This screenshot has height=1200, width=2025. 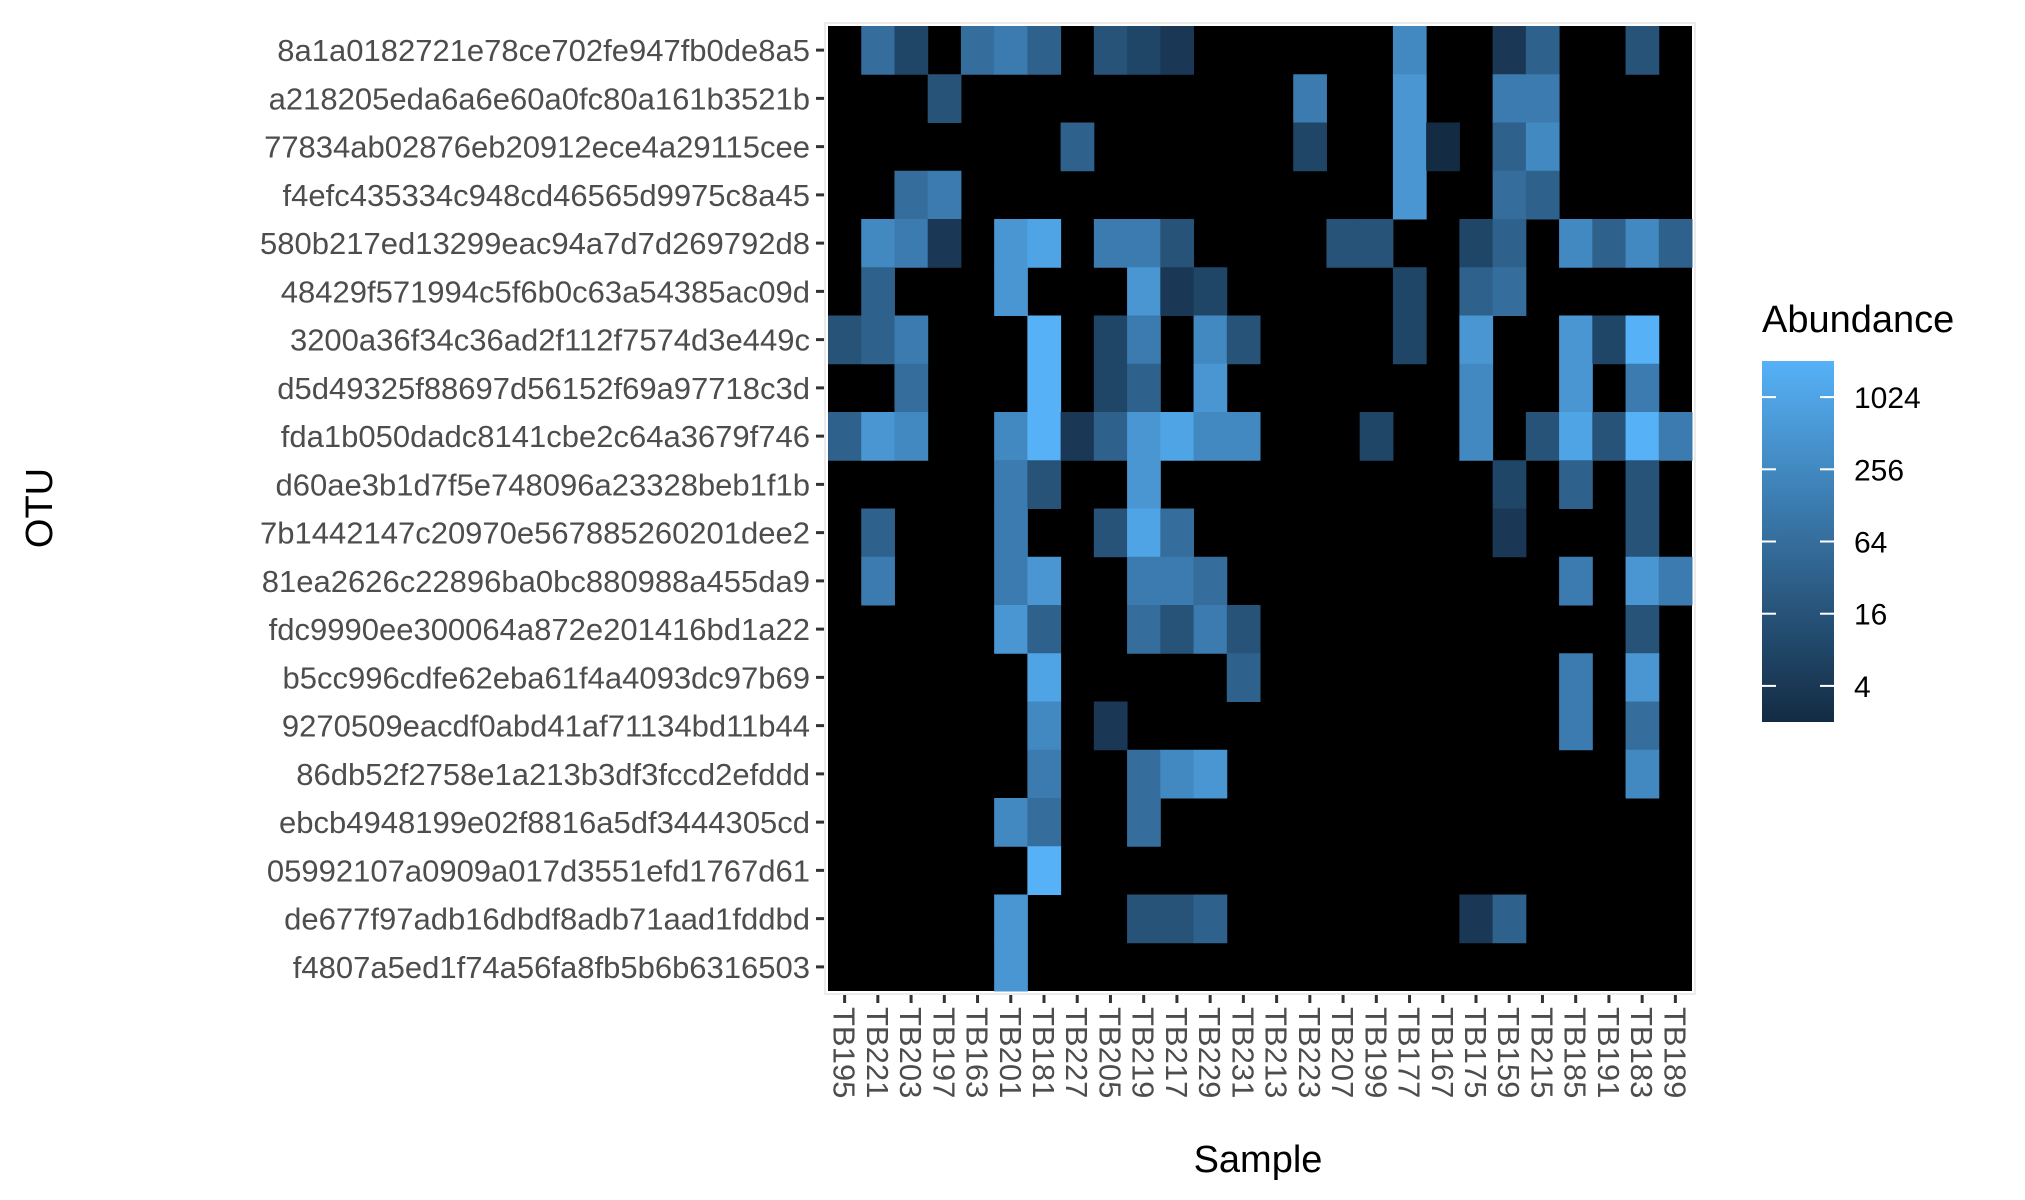 I want to click on x-tick-label: TB217, so click(x=1176, y=1052).